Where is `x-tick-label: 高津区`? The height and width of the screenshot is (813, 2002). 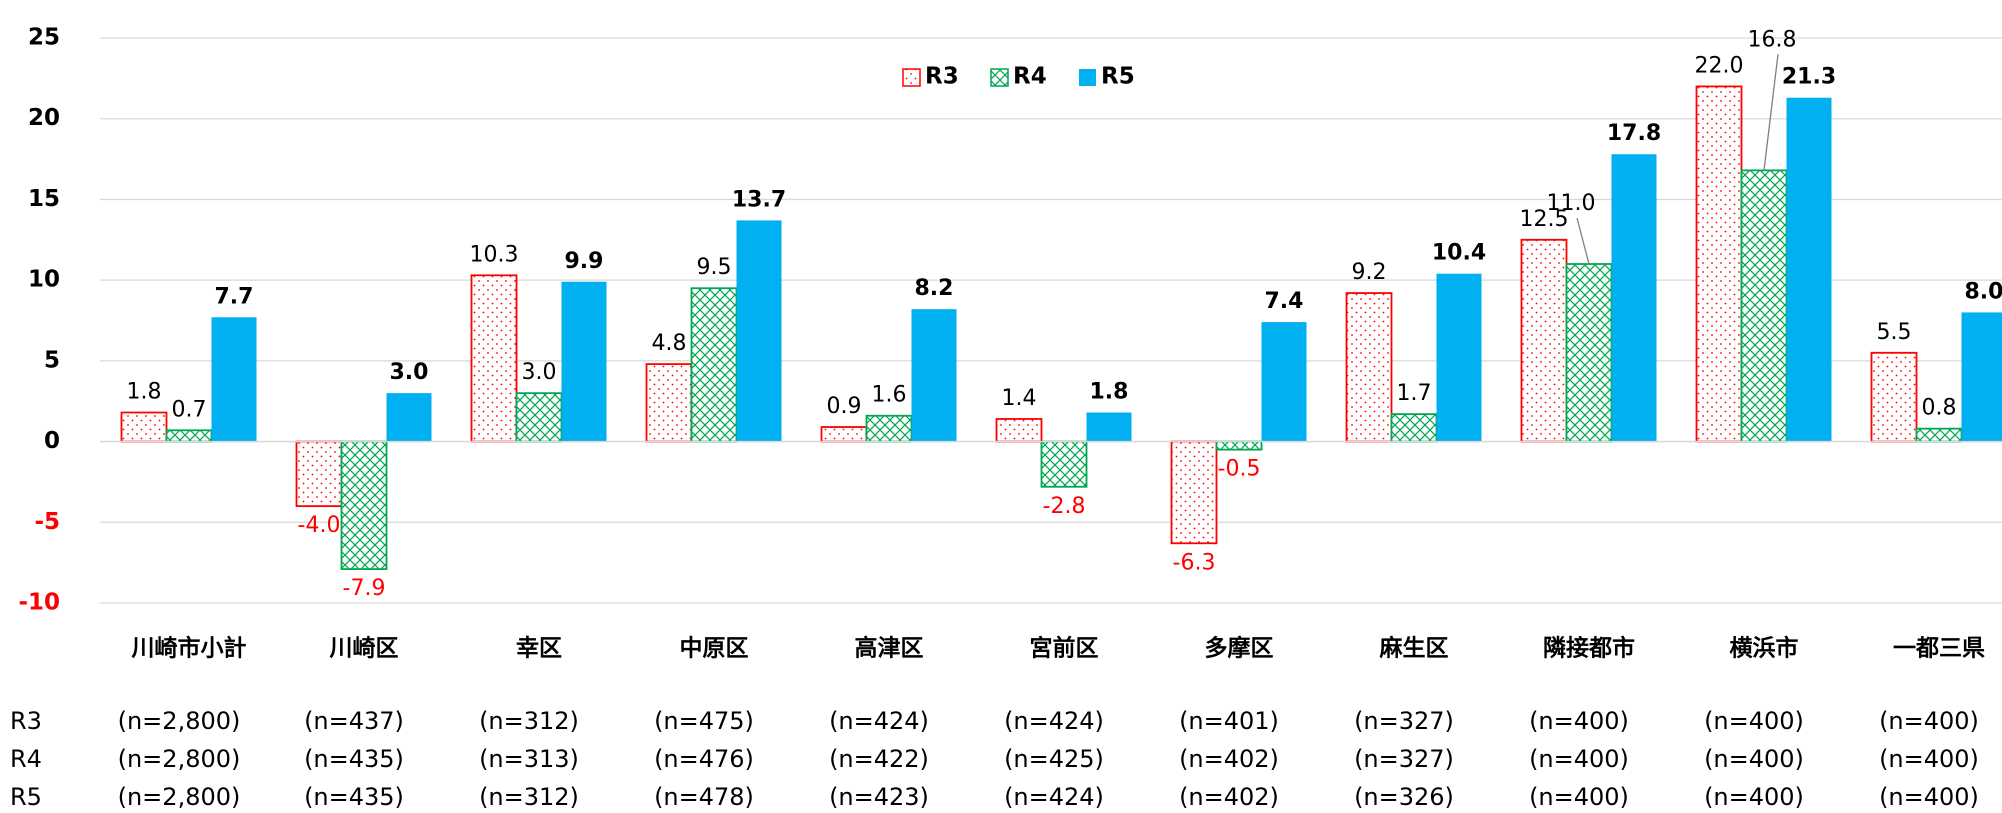 x-tick-label: 高津区 is located at coordinates (889, 648).